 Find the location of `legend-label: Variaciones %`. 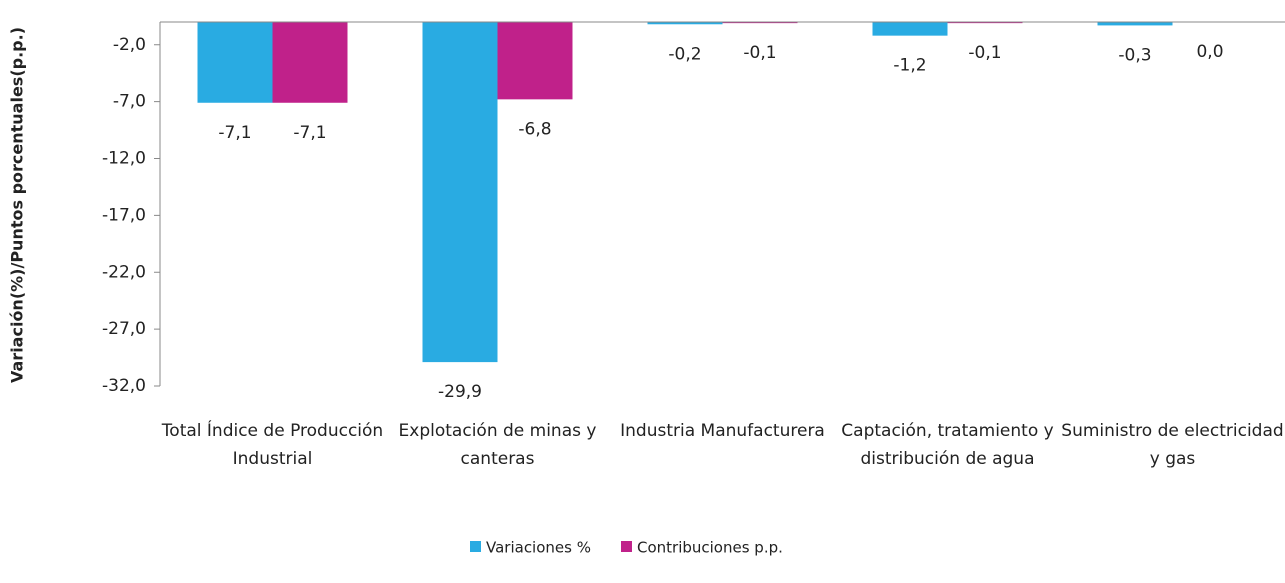

legend-label: Variaciones % is located at coordinates (538, 548).